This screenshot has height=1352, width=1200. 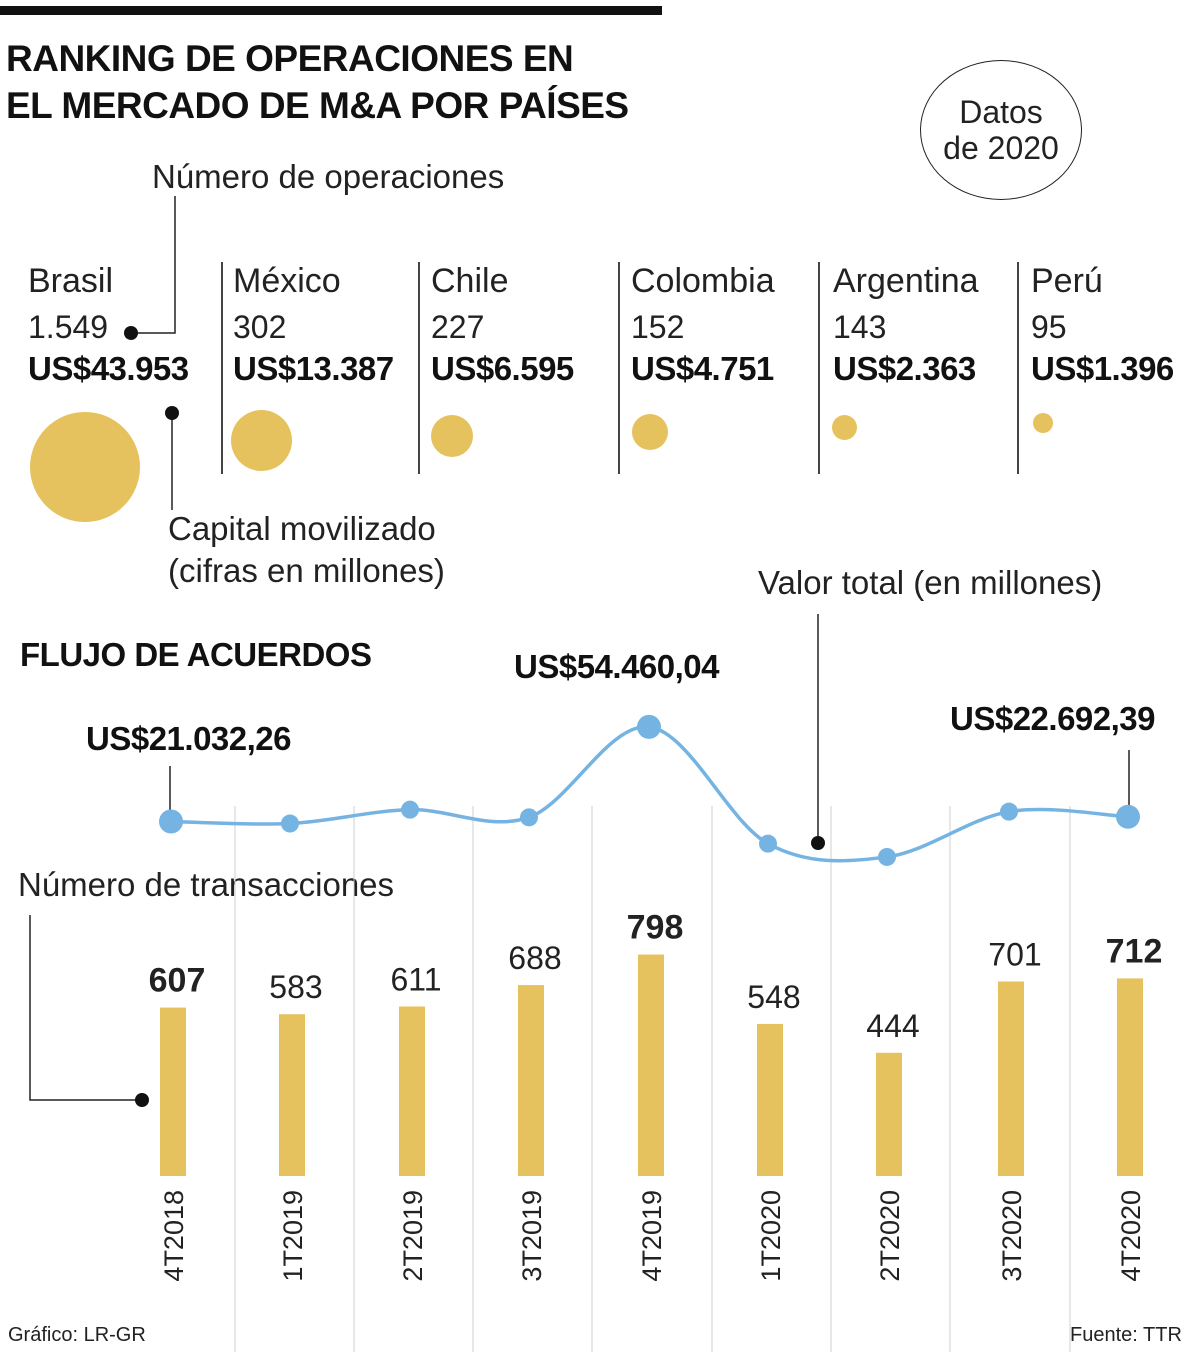 What do you see at coordinates (906, 325) in the screenshot?
I see `country-argentina: Argentina 143 US$2.363` at bounding box center [906, 325].